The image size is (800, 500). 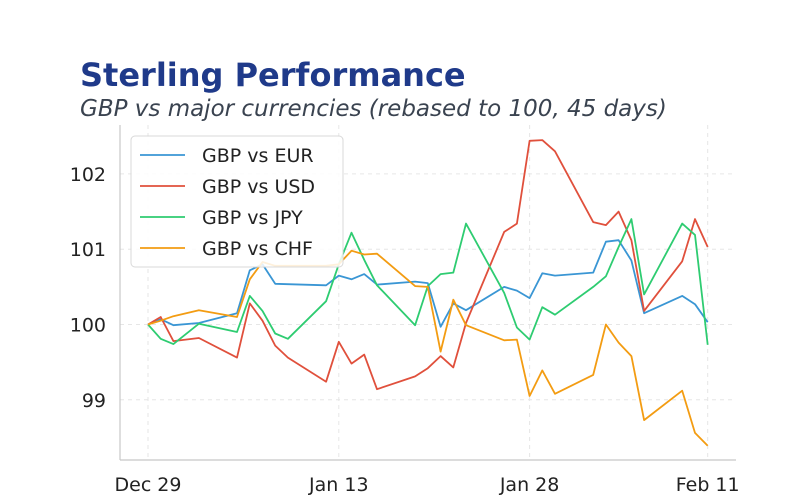 I want to click on y-tick-label: 99, so click(x=94, y=401).